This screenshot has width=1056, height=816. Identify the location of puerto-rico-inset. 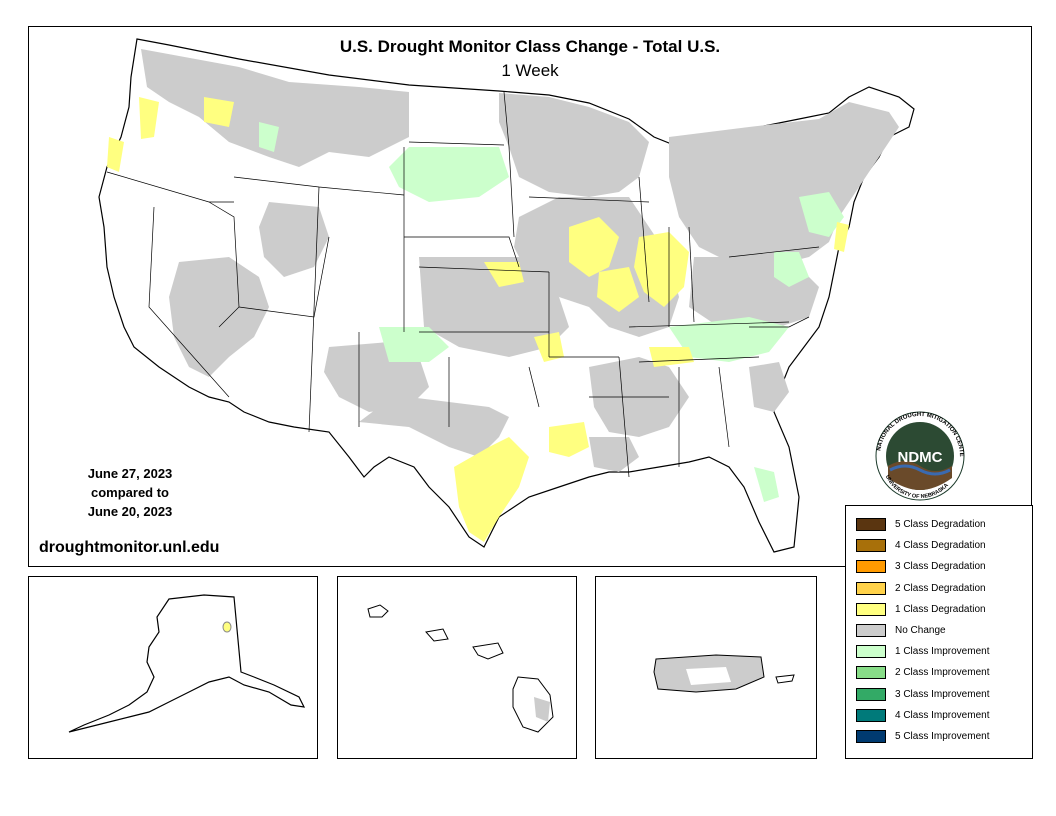
(706, 667).